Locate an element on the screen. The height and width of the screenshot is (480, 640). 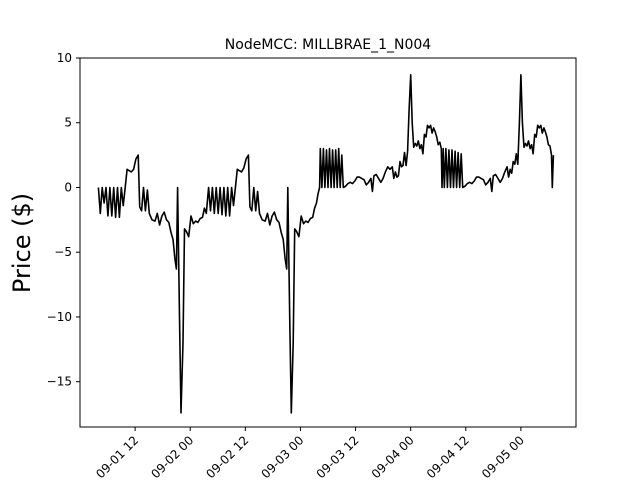
y-tick-label: −10 is located at coordinates (59, 317).